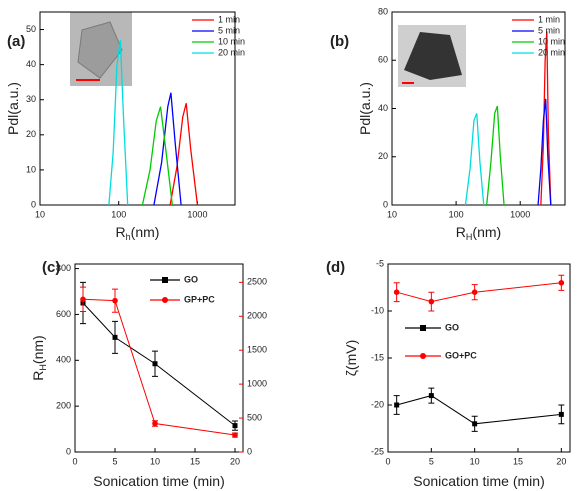  I want to click on y-tick-label: 800, so click(63, 268).